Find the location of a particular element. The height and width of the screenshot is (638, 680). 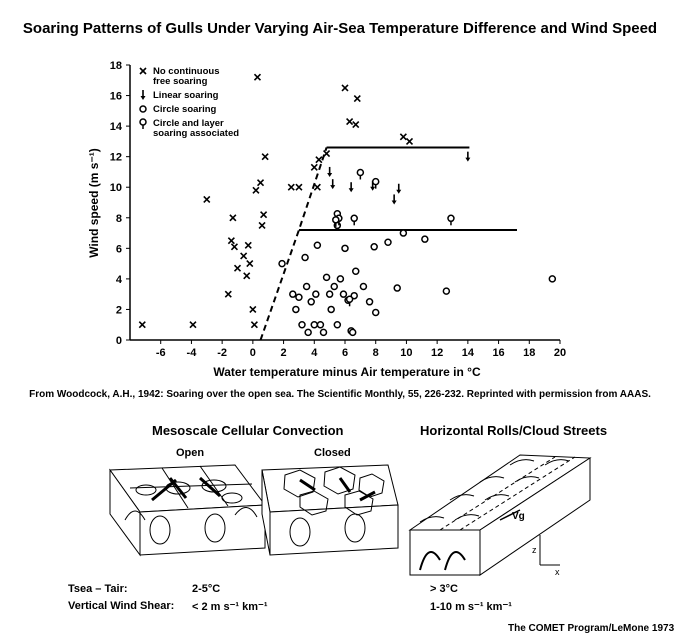

z-axis-label: z is located at coordinates (534, 550).